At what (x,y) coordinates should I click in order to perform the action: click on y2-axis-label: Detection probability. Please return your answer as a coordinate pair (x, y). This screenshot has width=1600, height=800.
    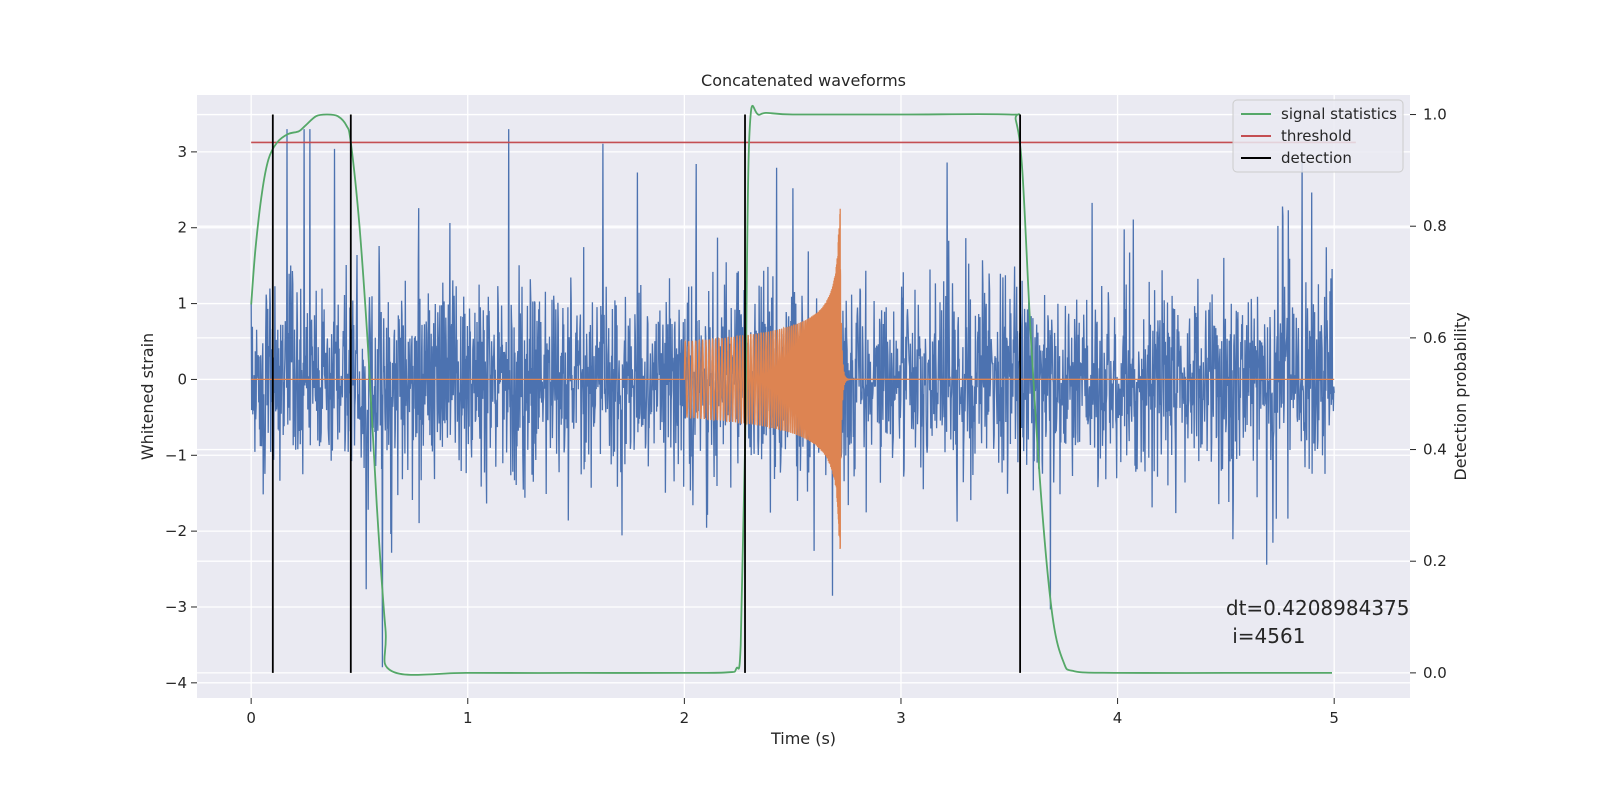
    Looking at the image, I should click on (1460, 396).